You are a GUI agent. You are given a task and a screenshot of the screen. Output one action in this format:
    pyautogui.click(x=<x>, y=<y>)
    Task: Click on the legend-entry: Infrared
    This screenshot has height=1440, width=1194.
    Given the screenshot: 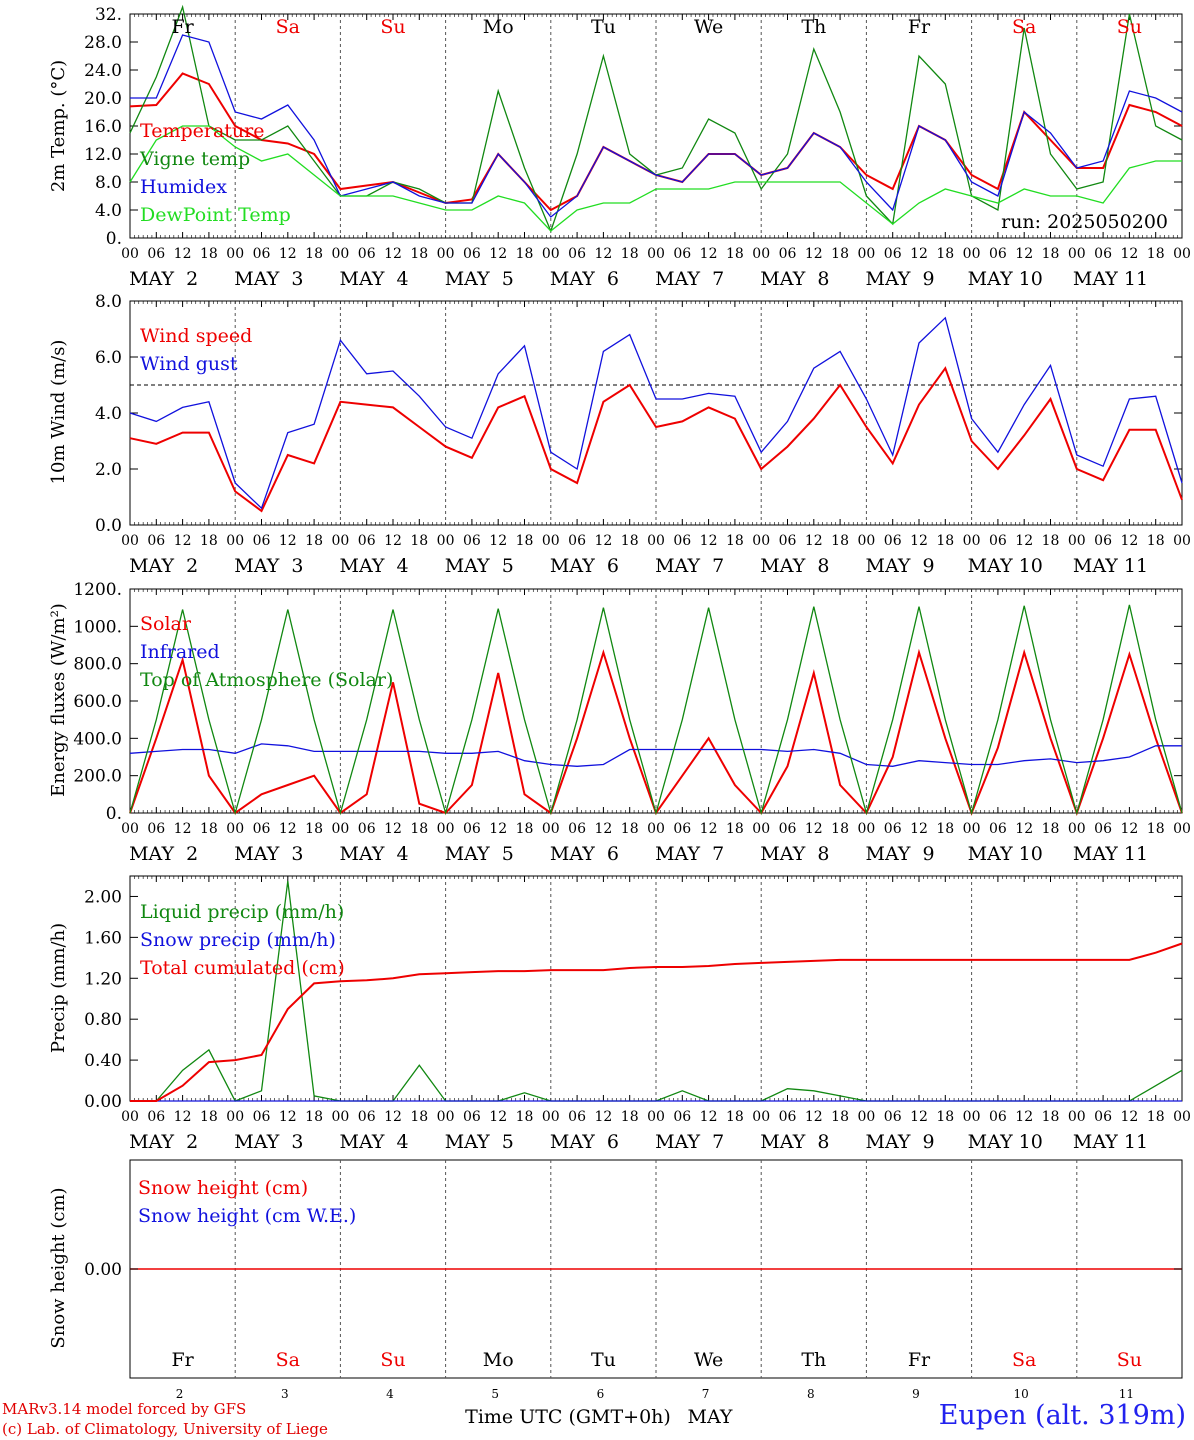 What is the action you would take?
    pyautogui.click(x=180, y=652)
    